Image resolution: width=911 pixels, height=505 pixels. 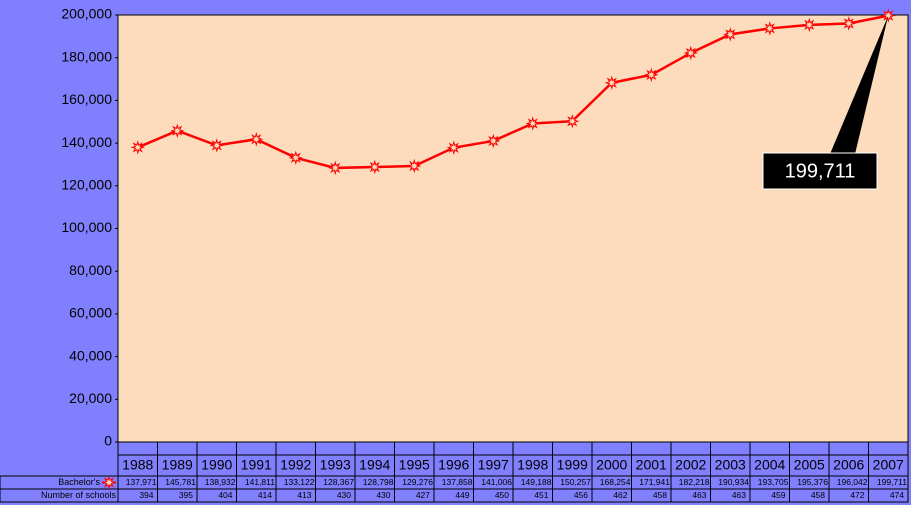 What do you see at coordinates (694, 482) in the screenshot?
I see `table-value: 182,218` at bounding box center [694, 482].